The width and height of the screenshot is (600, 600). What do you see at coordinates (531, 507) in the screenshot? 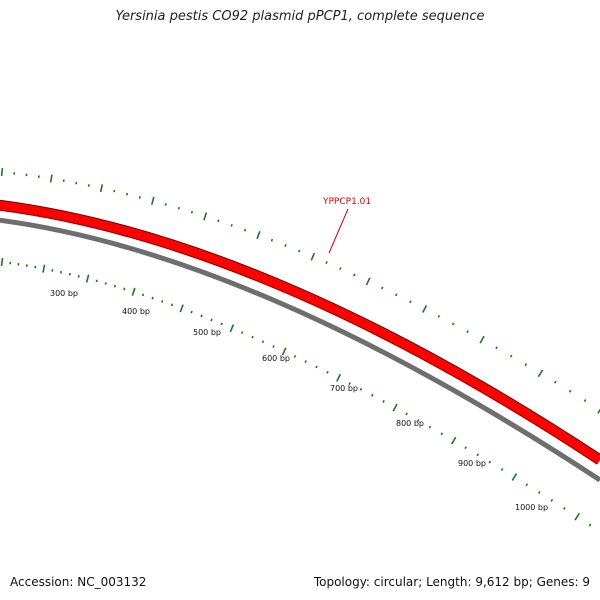
I see `ruler-label: 1000 bp` at bounding box center [531, 507].